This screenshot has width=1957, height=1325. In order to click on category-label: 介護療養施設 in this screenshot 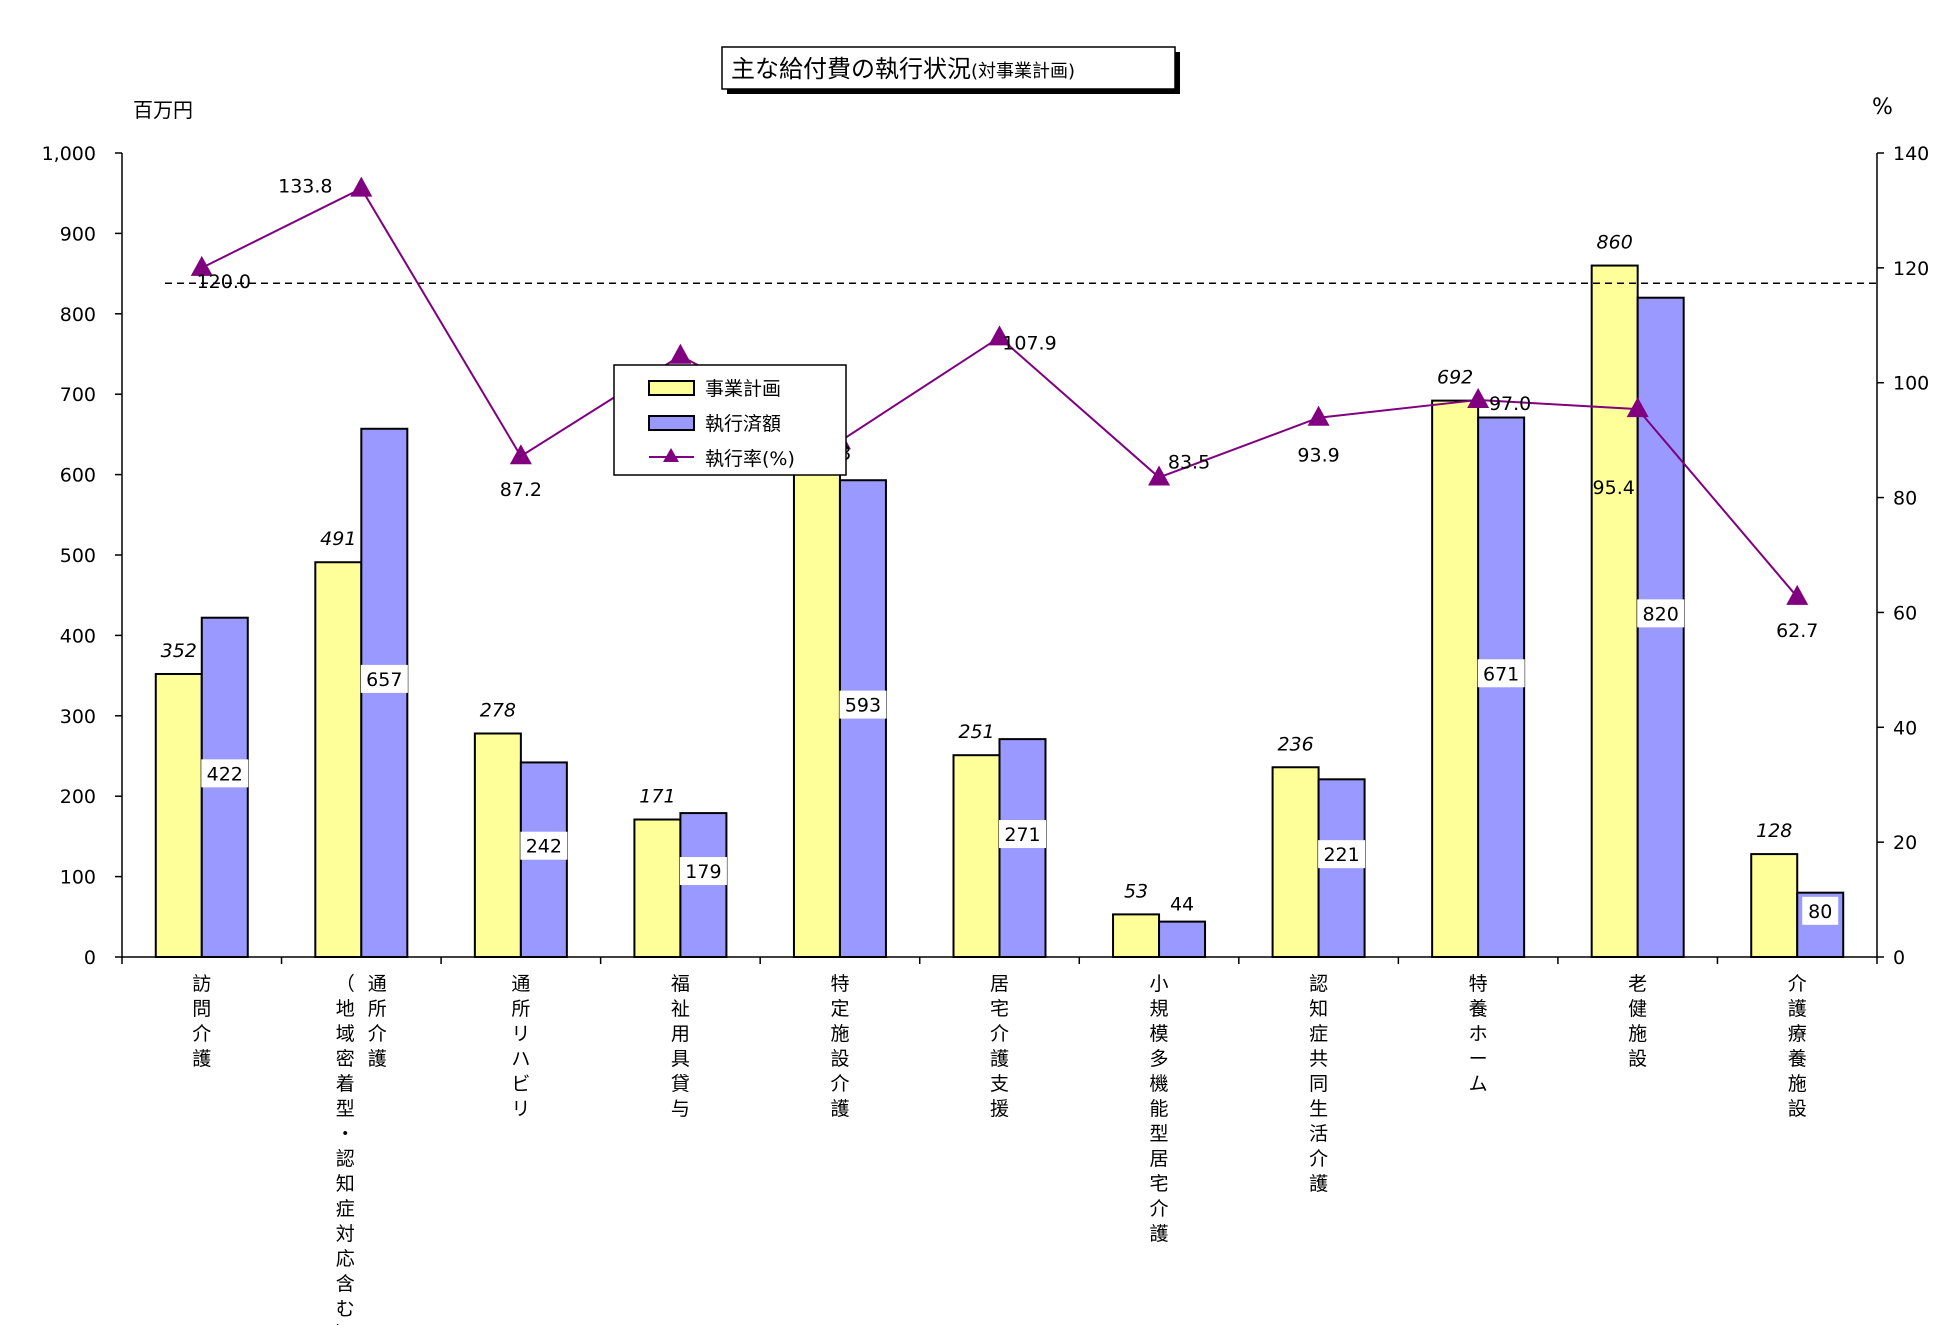, I will do `click(1797, 1046)`.